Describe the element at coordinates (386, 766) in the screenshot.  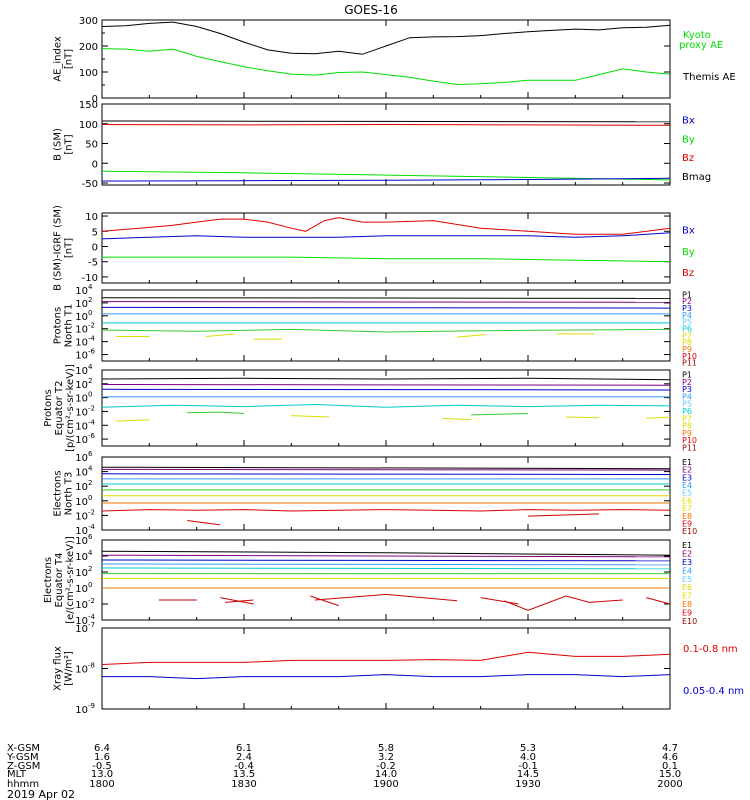
I see `x-axis-value: -0.2` at that location.